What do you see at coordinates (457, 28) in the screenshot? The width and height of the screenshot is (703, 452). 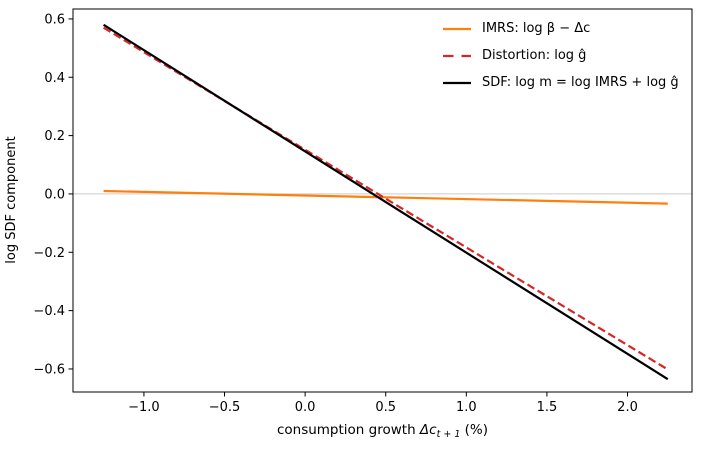 I see `legend-swatch-imrs` at bounding box center [457, 28].